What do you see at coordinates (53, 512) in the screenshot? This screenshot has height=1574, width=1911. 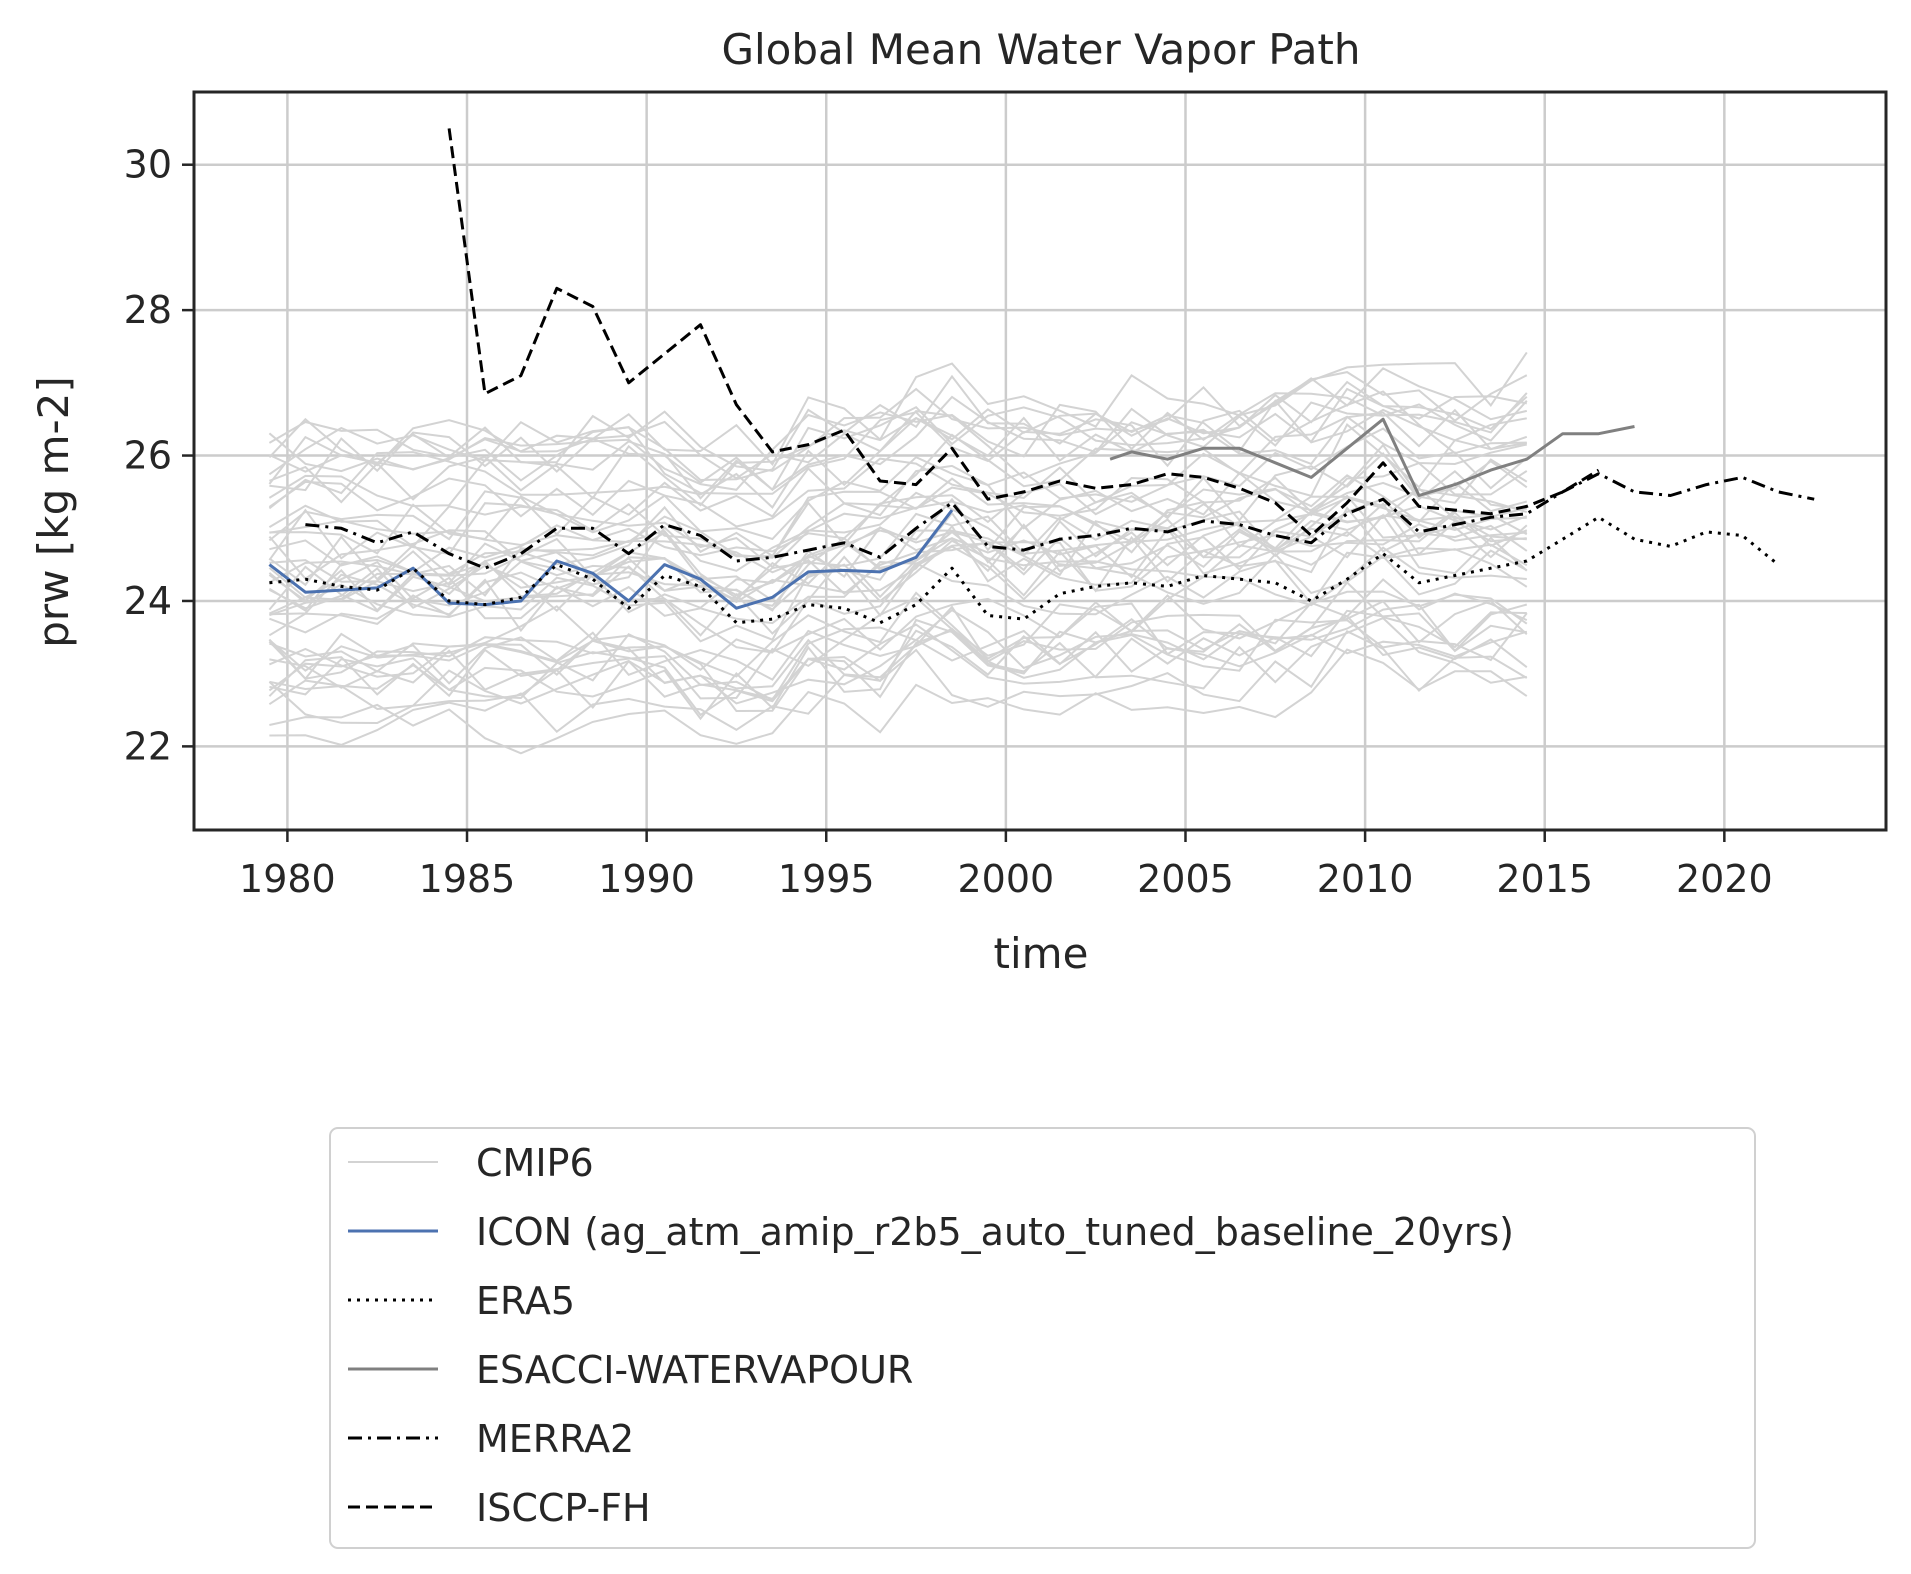 I see `y-axis-label: prw [kg m-2]` at bounding box center [53, 512].